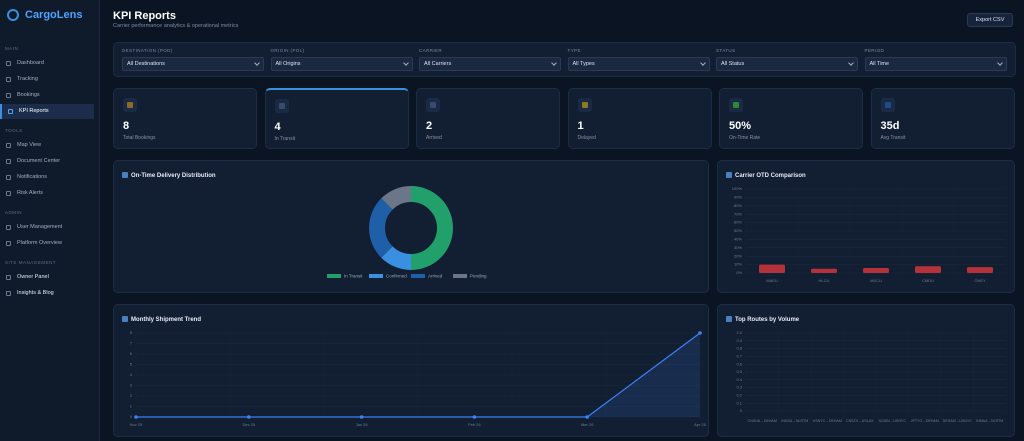 The image size is (1024, 441). I want to click on legend-label: Pending, so click(478, 276).